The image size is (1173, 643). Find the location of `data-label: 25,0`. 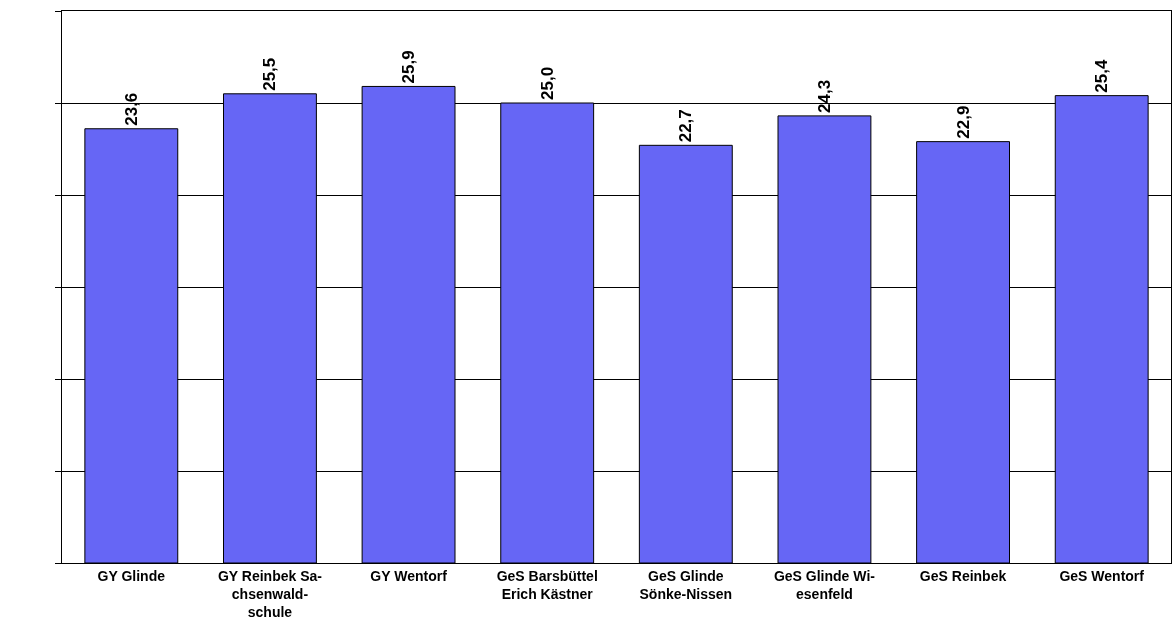

data-label: 25,0 is located at coordinates (547, 83).